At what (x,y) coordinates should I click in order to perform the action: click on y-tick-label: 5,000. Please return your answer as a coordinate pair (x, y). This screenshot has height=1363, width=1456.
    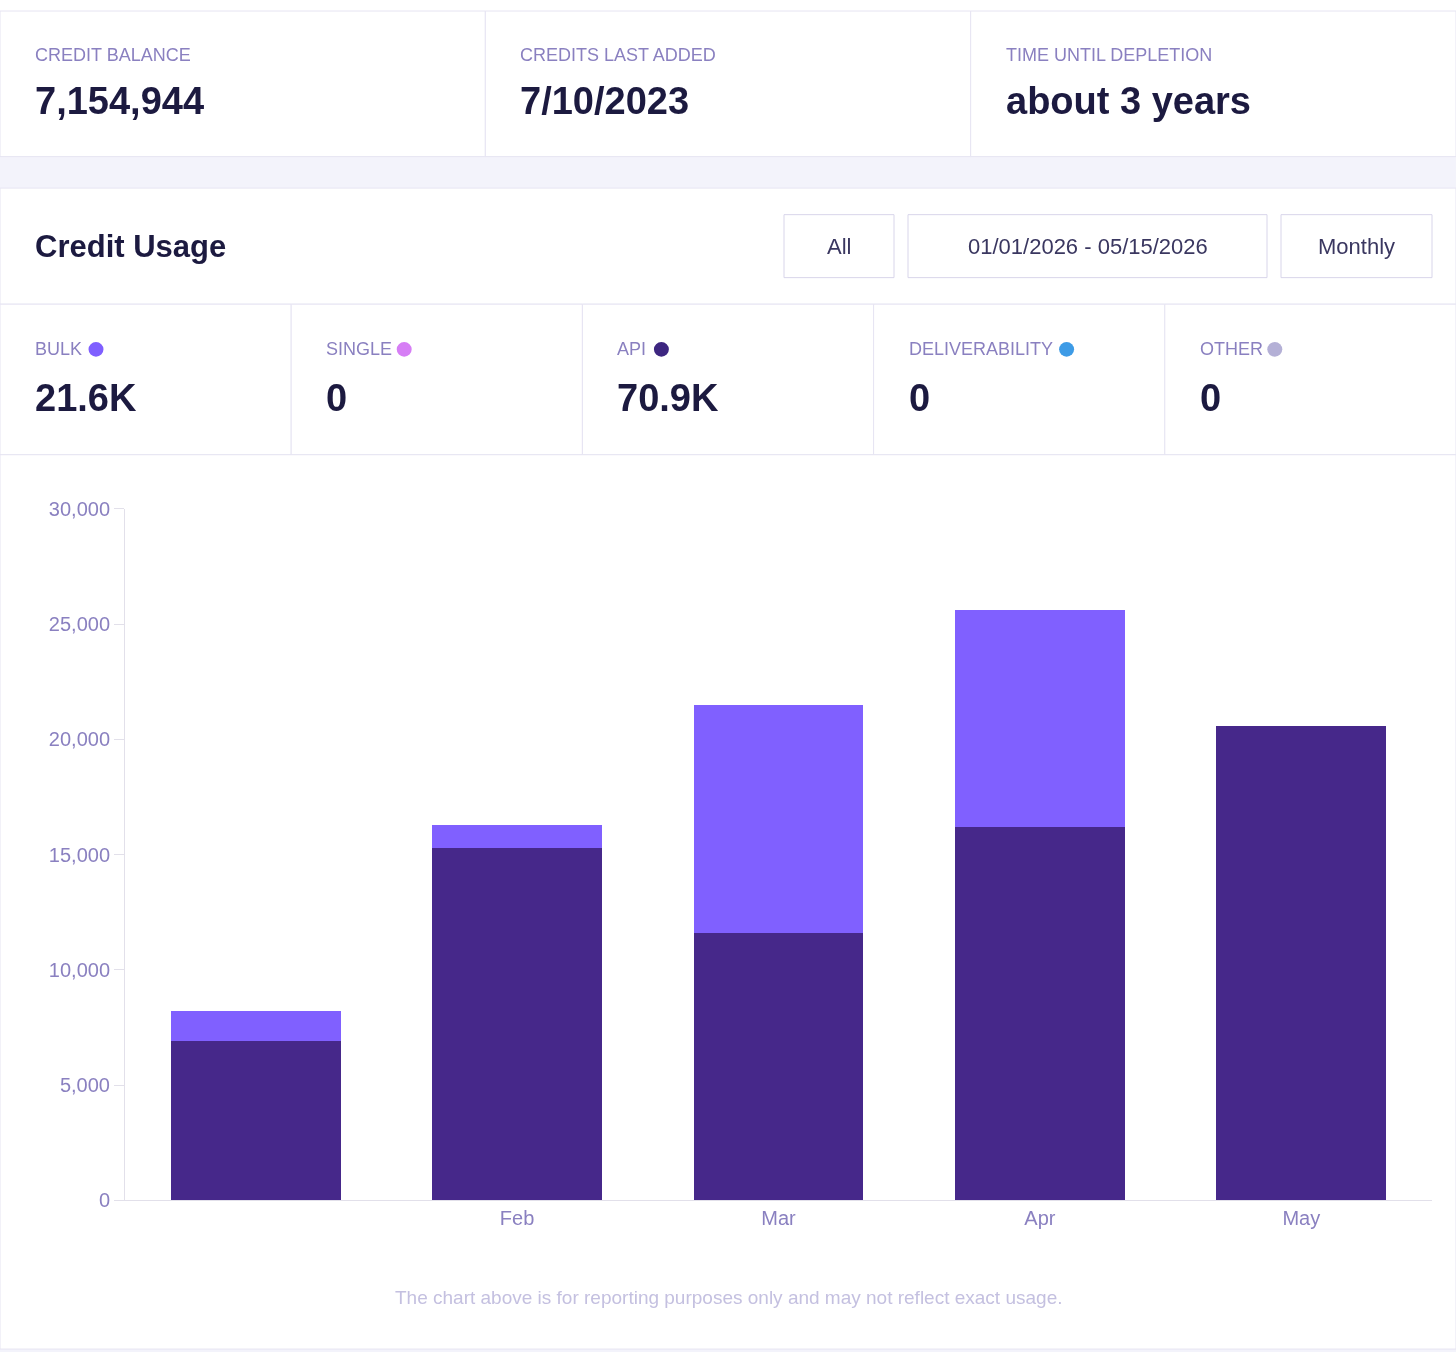
    Looking at the image, I should click on (84, 1085).